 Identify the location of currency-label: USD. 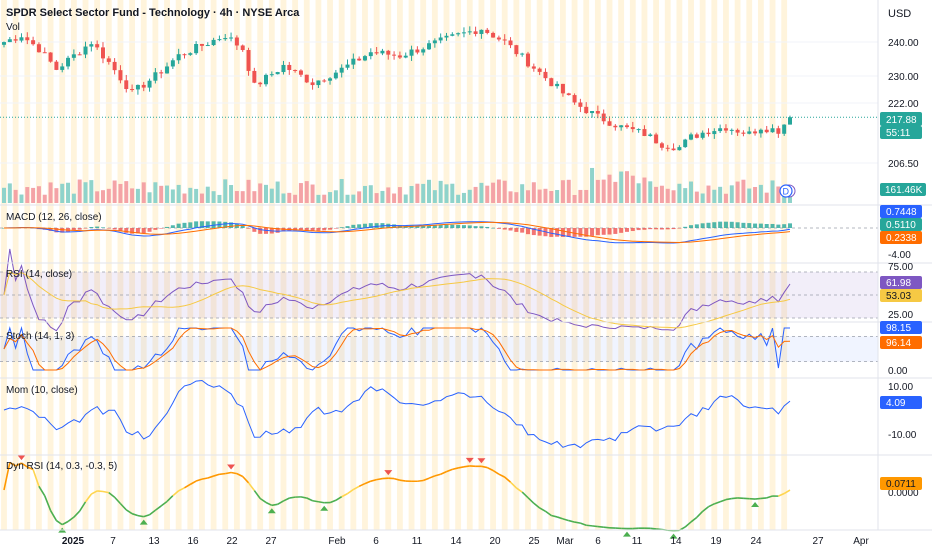
(899, 14).